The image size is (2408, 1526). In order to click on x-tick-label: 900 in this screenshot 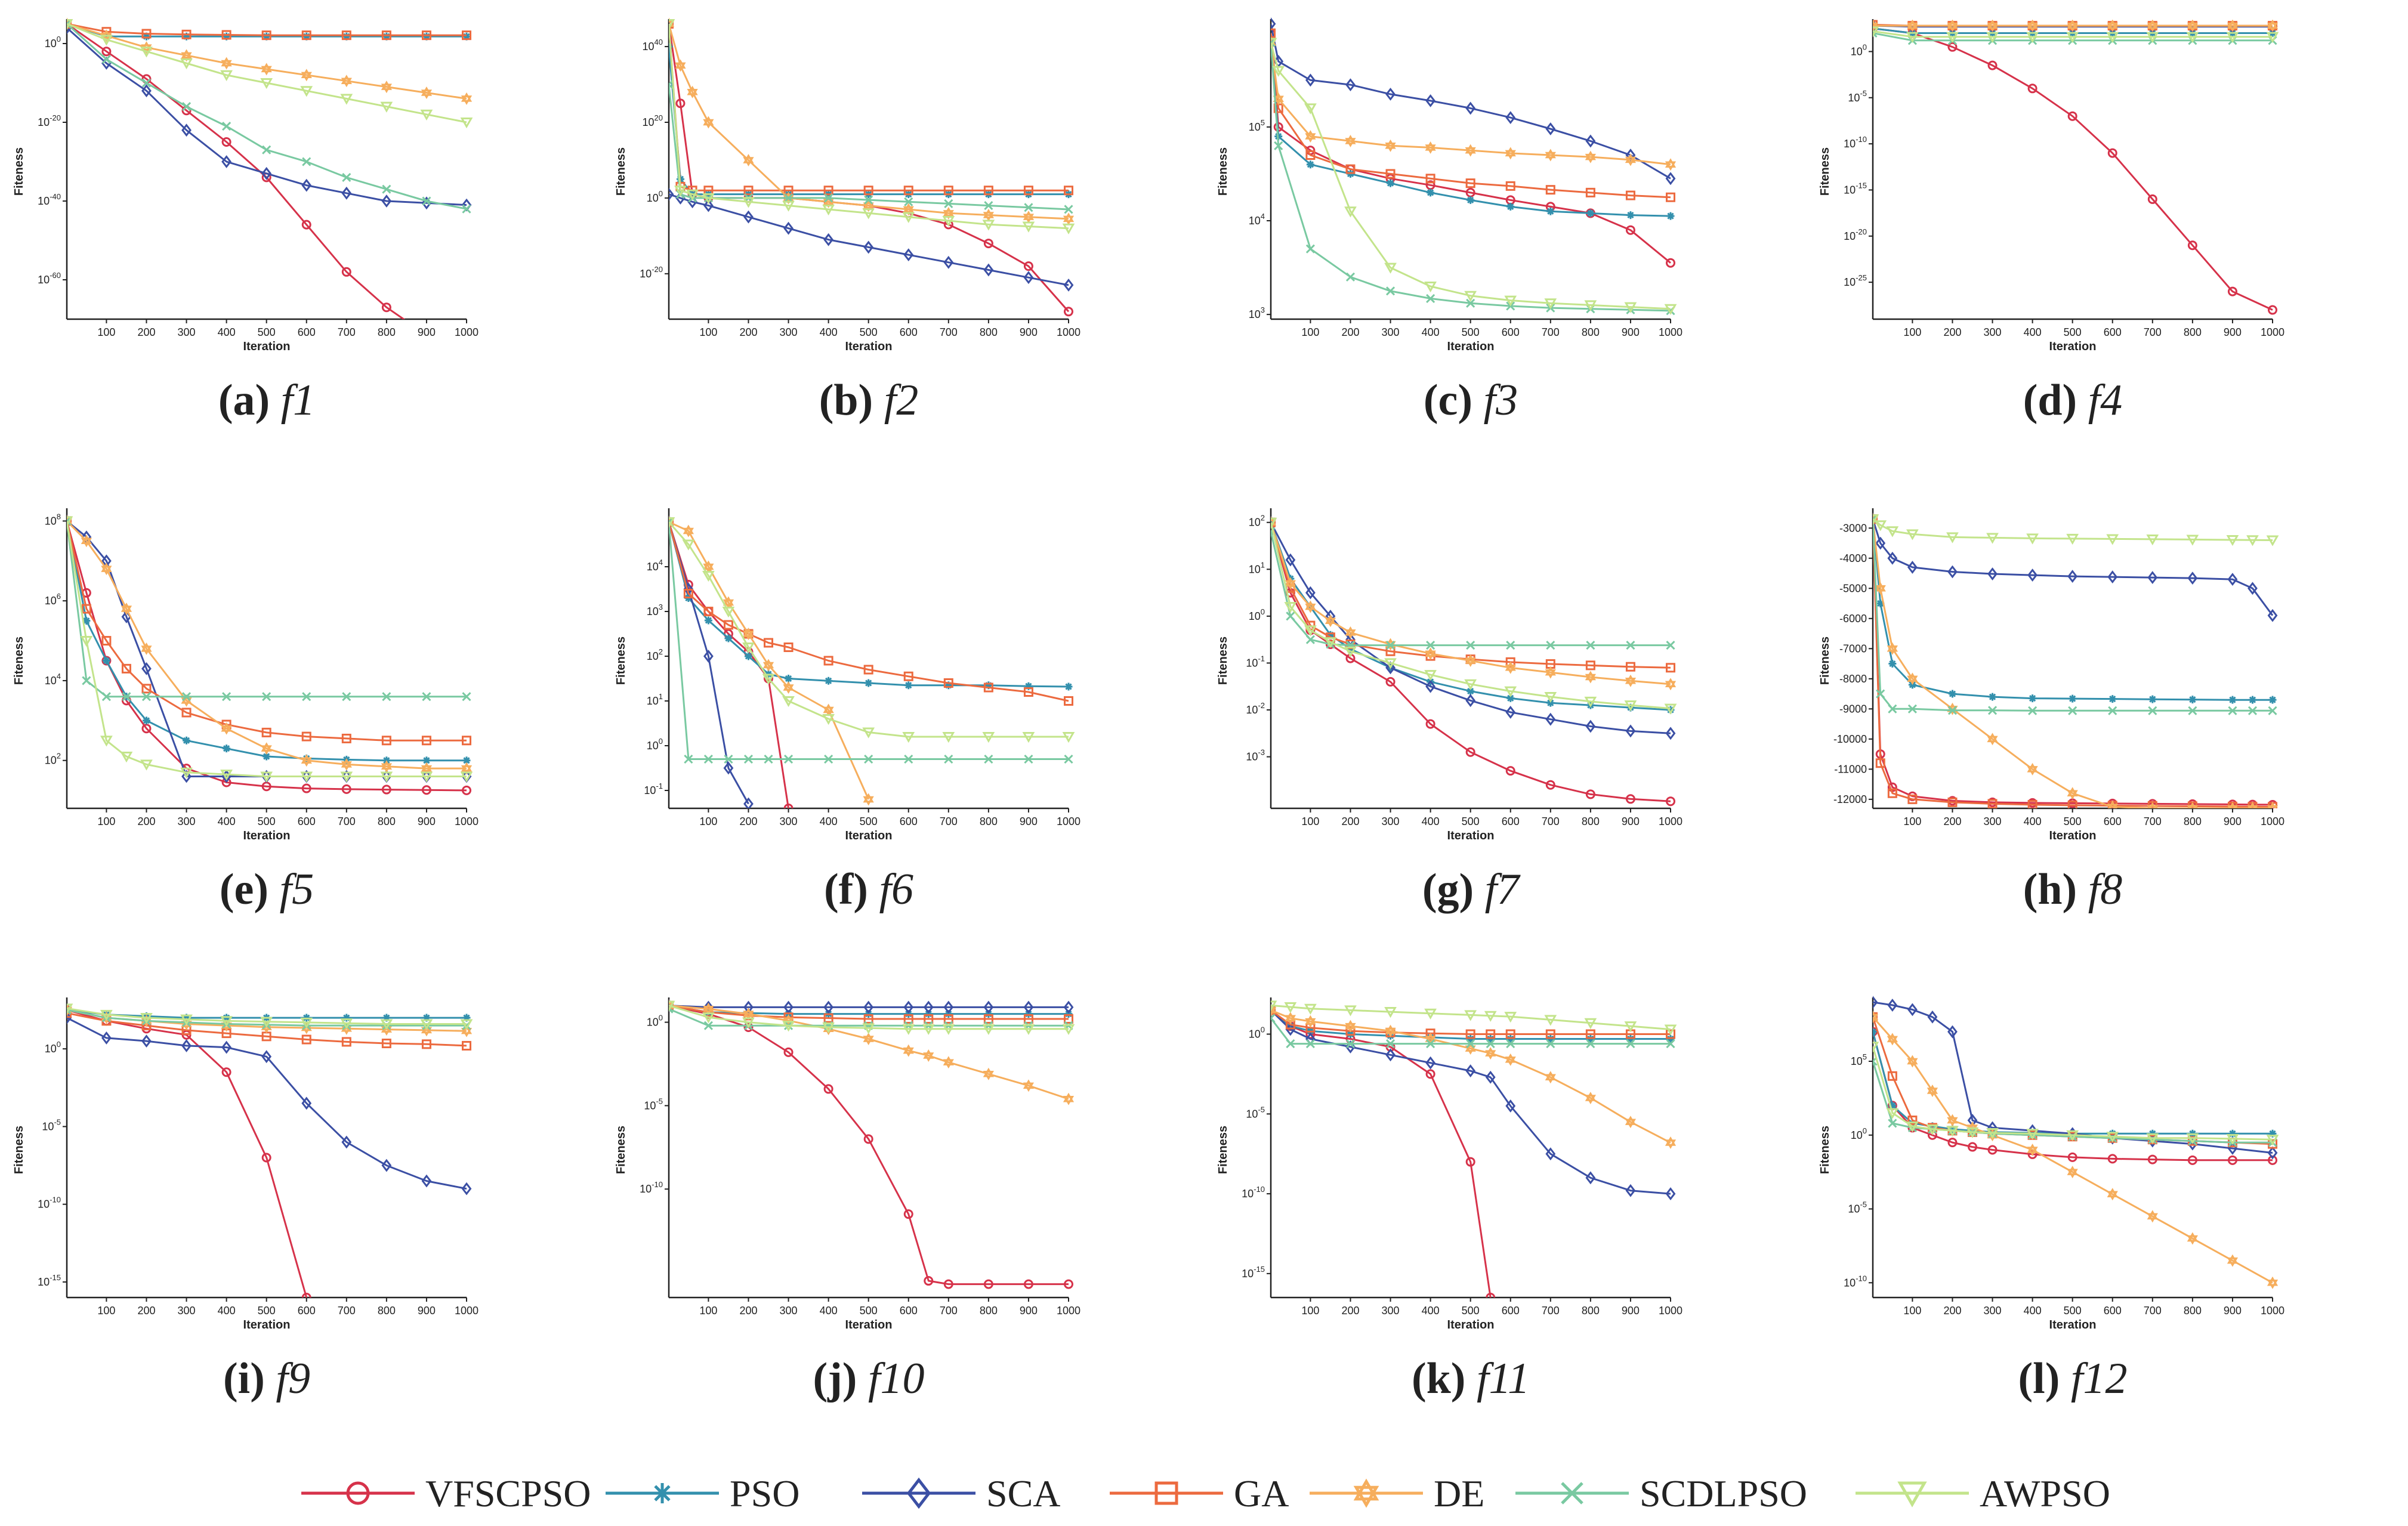, I will do `click(1029, 332)`.